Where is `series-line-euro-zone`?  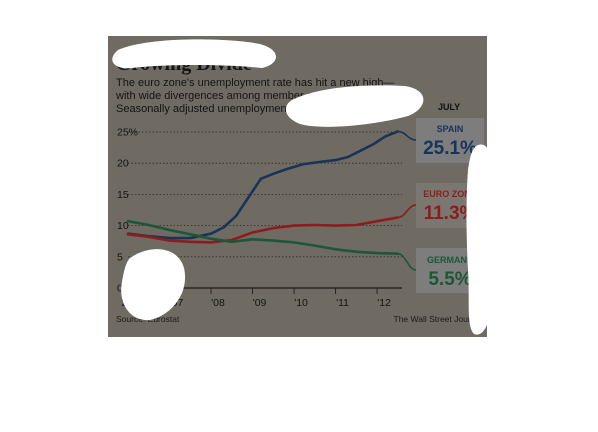
series-line-euro-zone is located at coordinates (263, 230).